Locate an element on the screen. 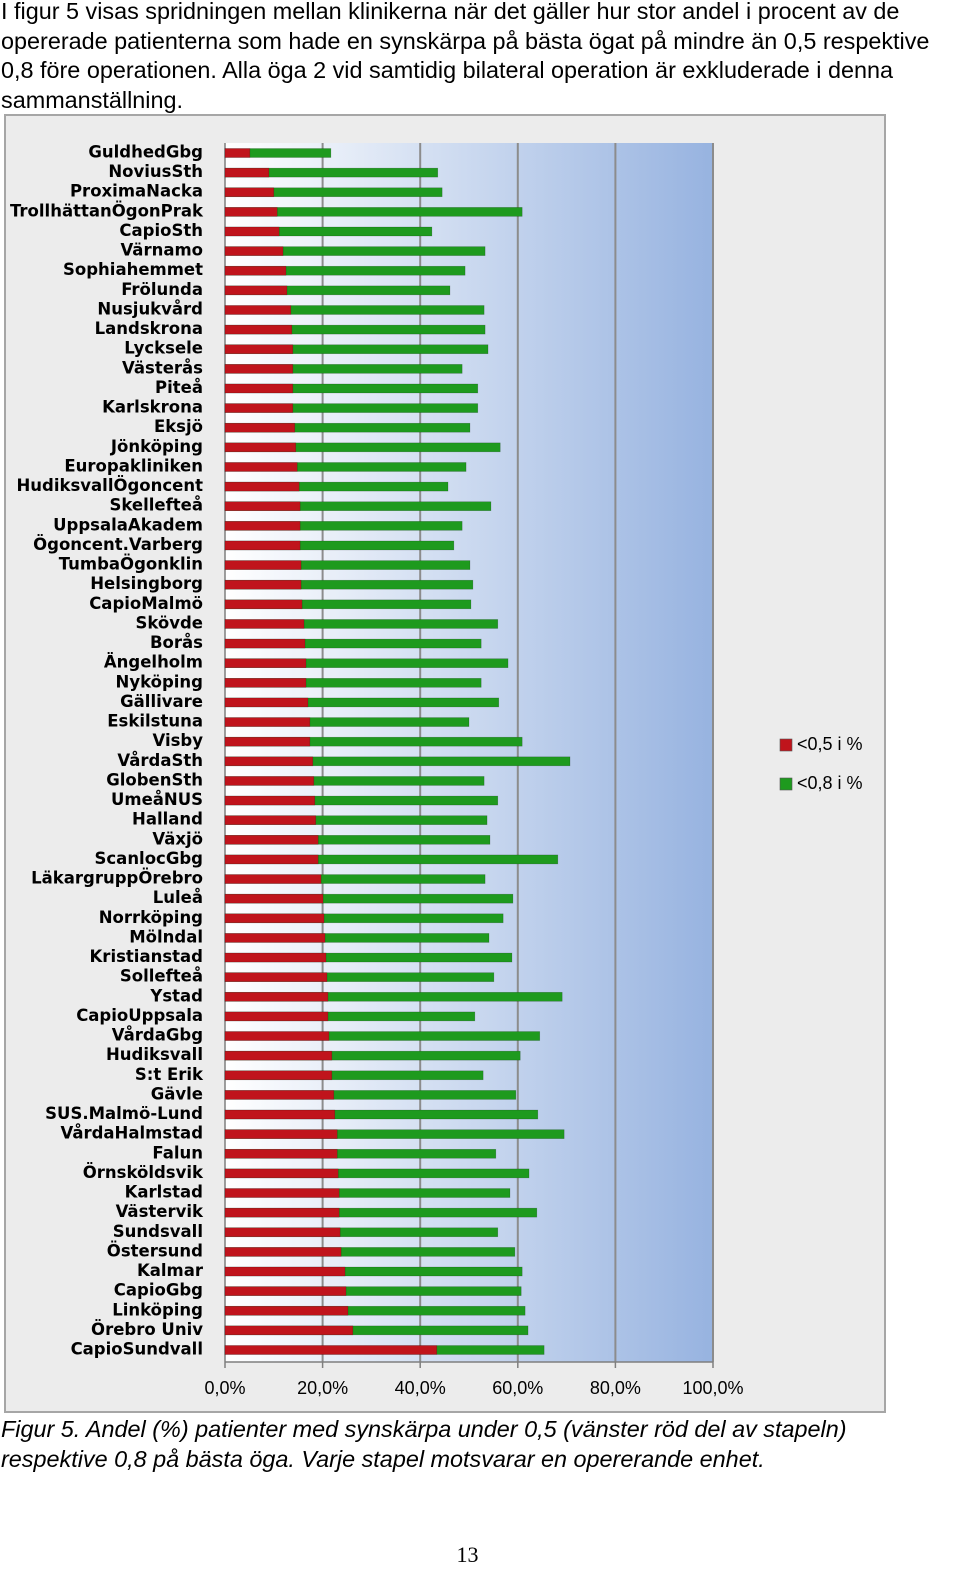 The height and width of the screenshot is (1577, 960). y-tick-label: Helsingborg is located at coordinates (146, 583).